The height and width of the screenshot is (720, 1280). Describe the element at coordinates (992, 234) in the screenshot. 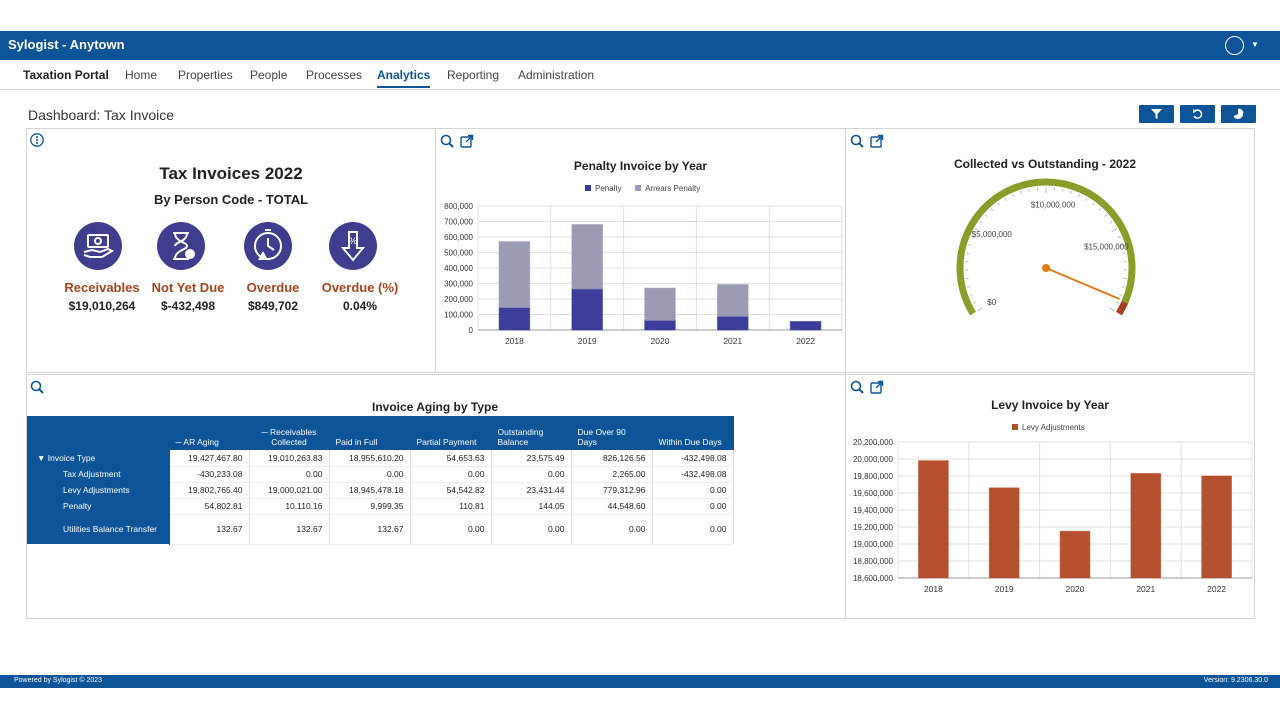

I see `gauge-tick-label: $5,000,000` at that location.